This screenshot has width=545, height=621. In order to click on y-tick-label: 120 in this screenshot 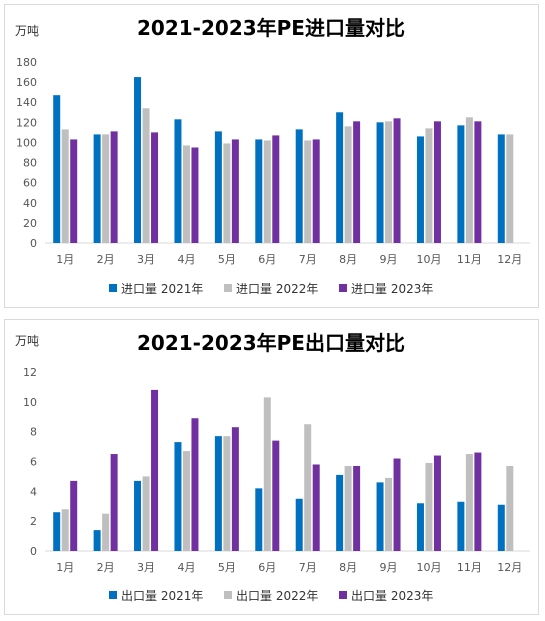, I will do `click(26, 122)`.